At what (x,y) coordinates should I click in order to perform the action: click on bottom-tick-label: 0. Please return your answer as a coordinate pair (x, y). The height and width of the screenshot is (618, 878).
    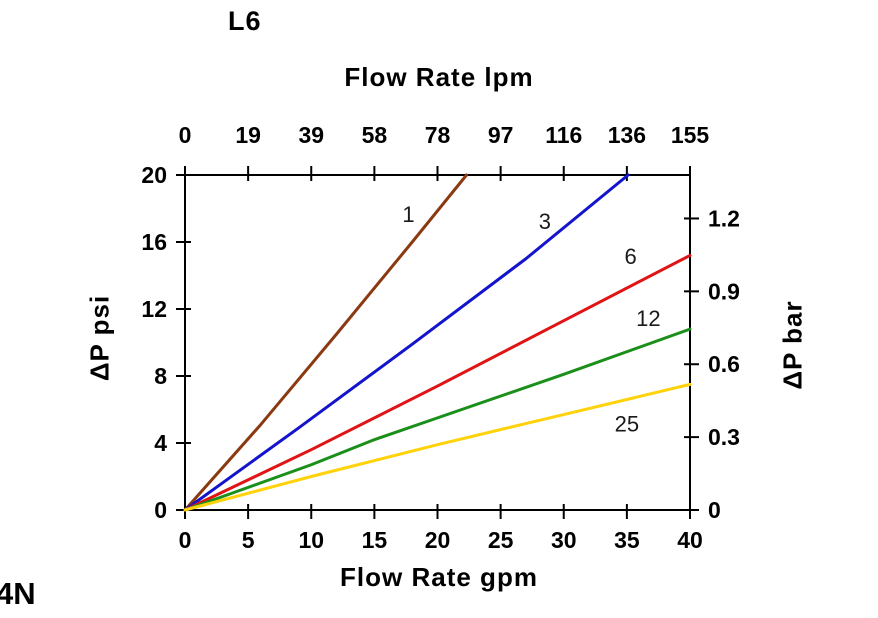
    Looking at the image, I should click on (185, 540).